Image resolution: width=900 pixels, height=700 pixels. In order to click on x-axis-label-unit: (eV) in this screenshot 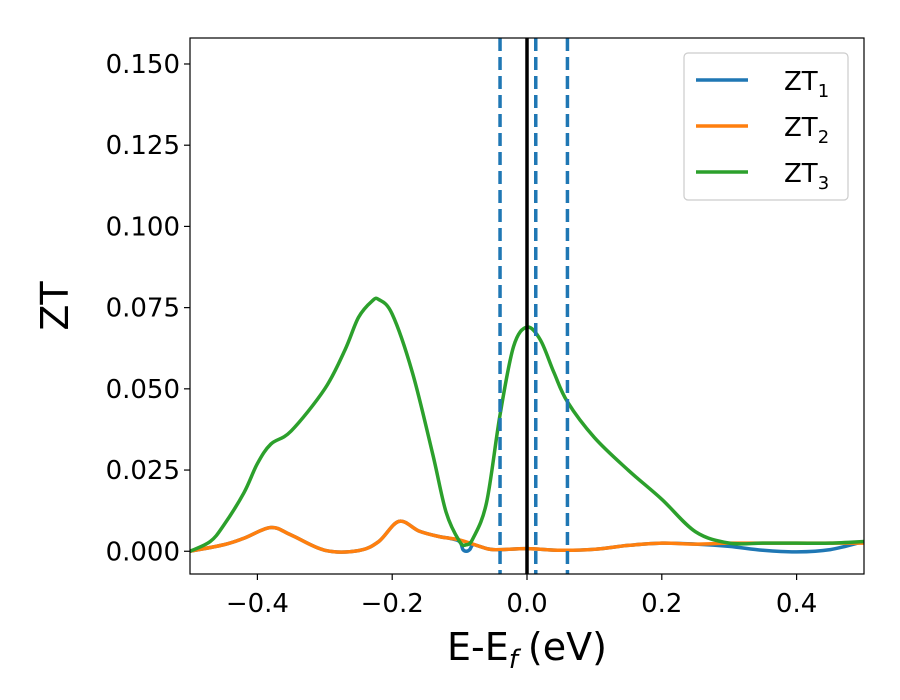, I will do `click(567, 647)`.